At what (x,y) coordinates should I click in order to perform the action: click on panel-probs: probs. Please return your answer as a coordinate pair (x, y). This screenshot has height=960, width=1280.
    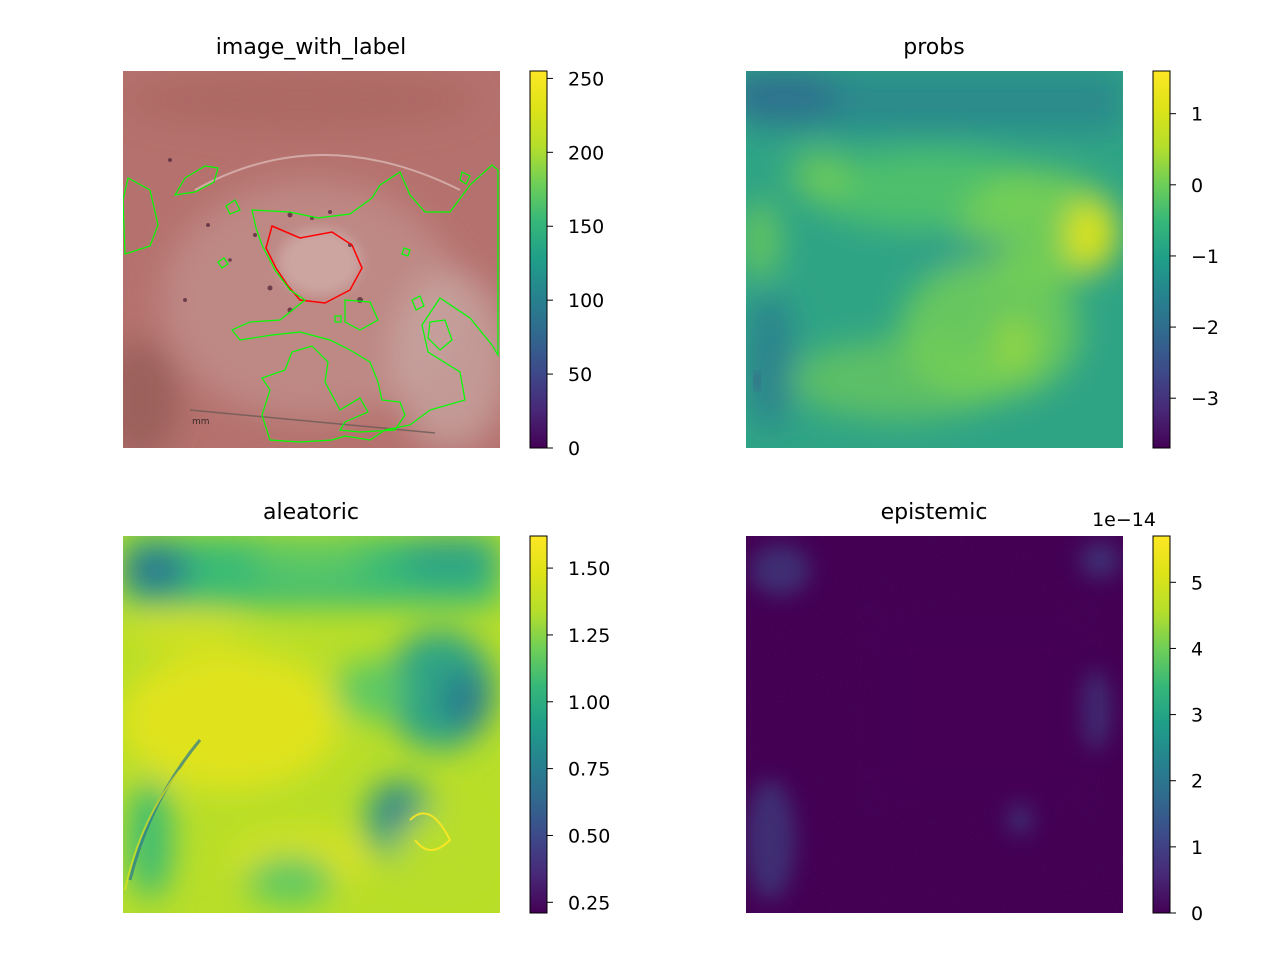
    Looking at the image, I should click on (934, 241).